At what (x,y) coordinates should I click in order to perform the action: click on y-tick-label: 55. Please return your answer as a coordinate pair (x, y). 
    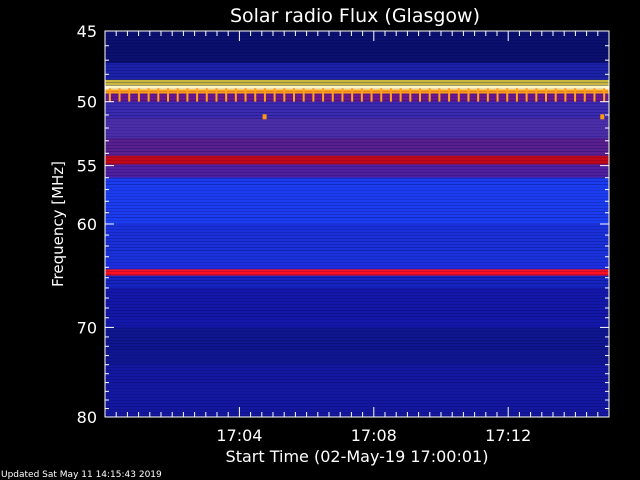
    Looking at the image, I should click on (87, 166).